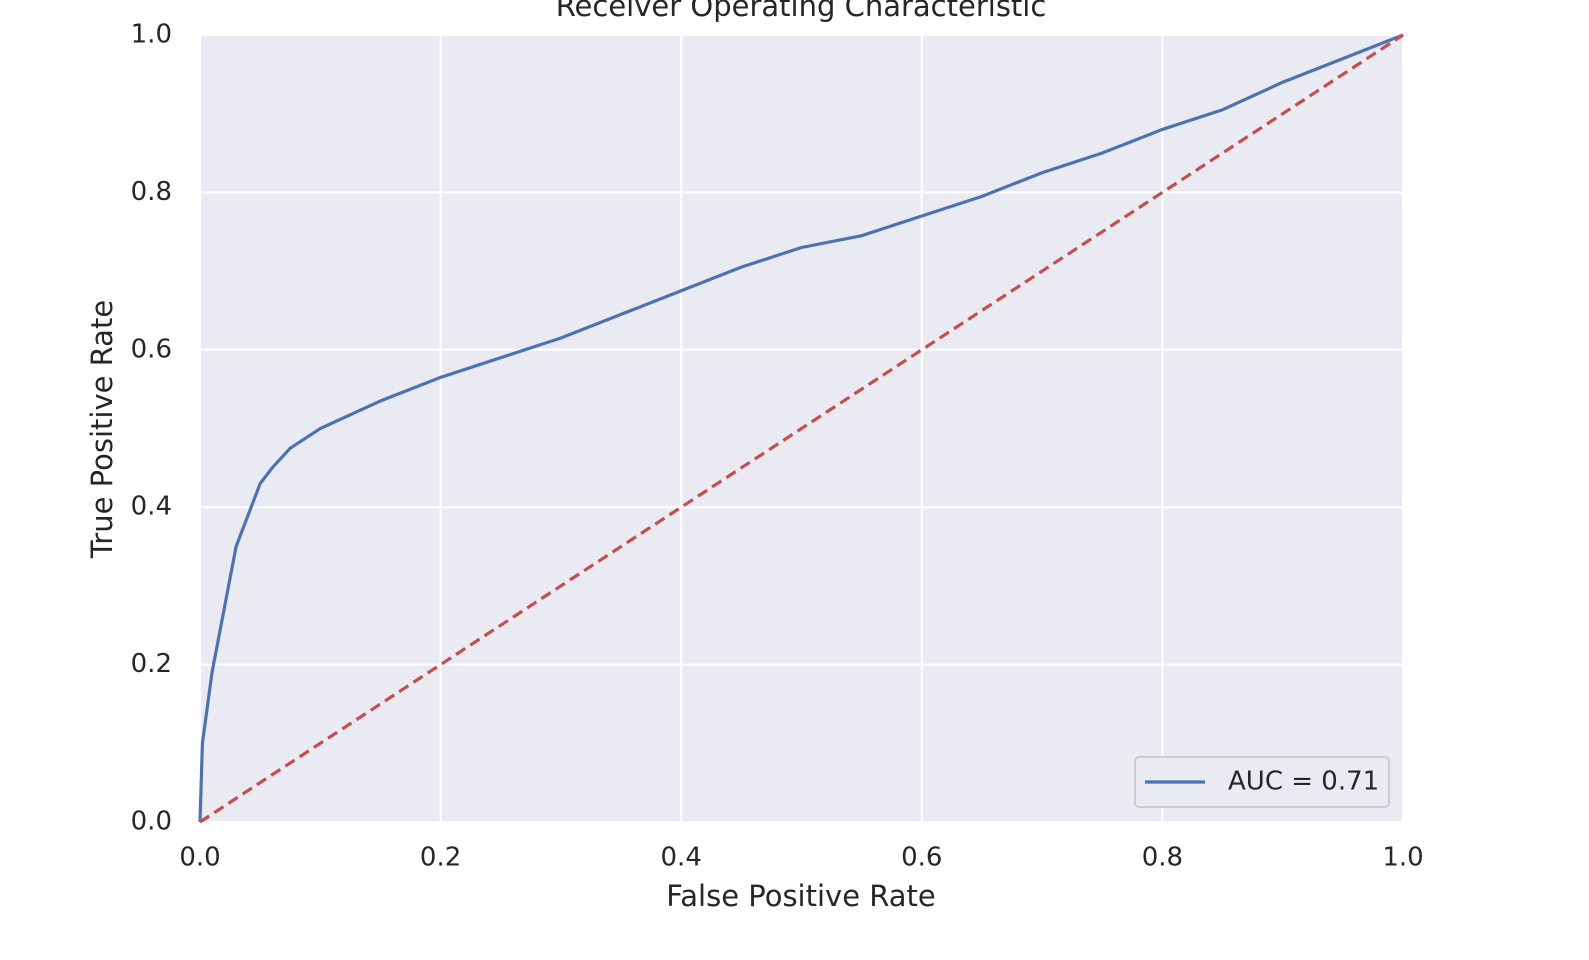 The height and width of the screenshot is (960, 1589). Describe the element at coordinates (151, 664) in the screenshot. I see `y-tick-label: 0.2` at that location.